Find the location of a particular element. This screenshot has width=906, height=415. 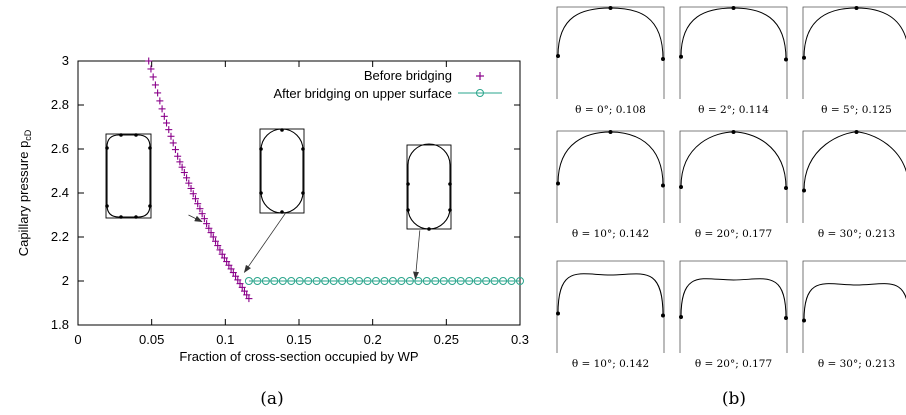

panel-label: θ = 30°; 0.213 is located at coordinates (856, 234).